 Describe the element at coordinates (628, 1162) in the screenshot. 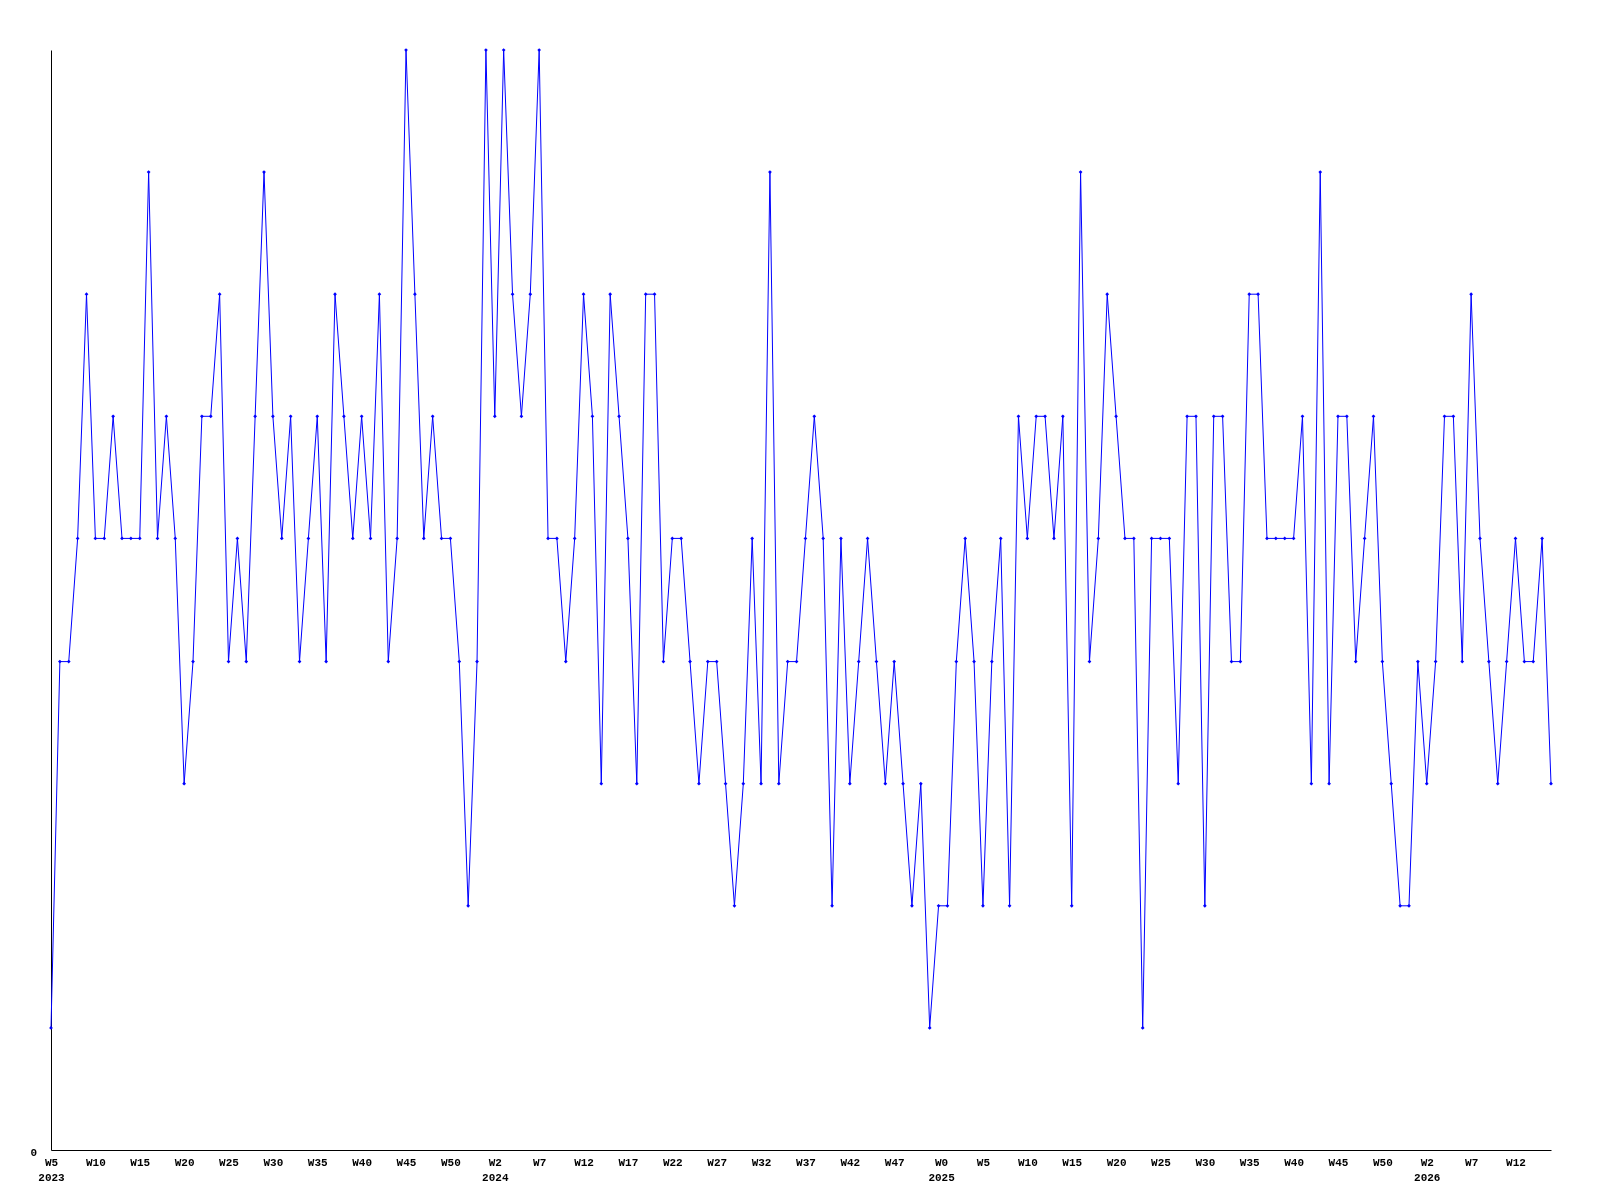

I see `x-tick-label: W17` at that location.